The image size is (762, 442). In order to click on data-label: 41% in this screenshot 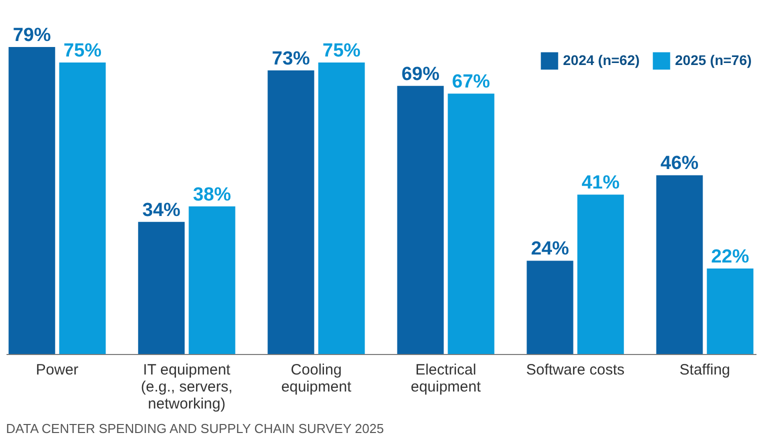, I will do `click(601, 183)`.